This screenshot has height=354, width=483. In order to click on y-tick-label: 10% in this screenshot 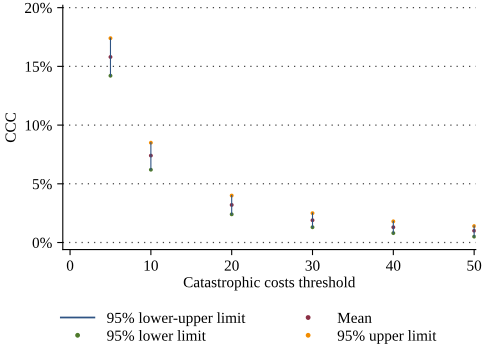, I will do `click(39, 125)`.